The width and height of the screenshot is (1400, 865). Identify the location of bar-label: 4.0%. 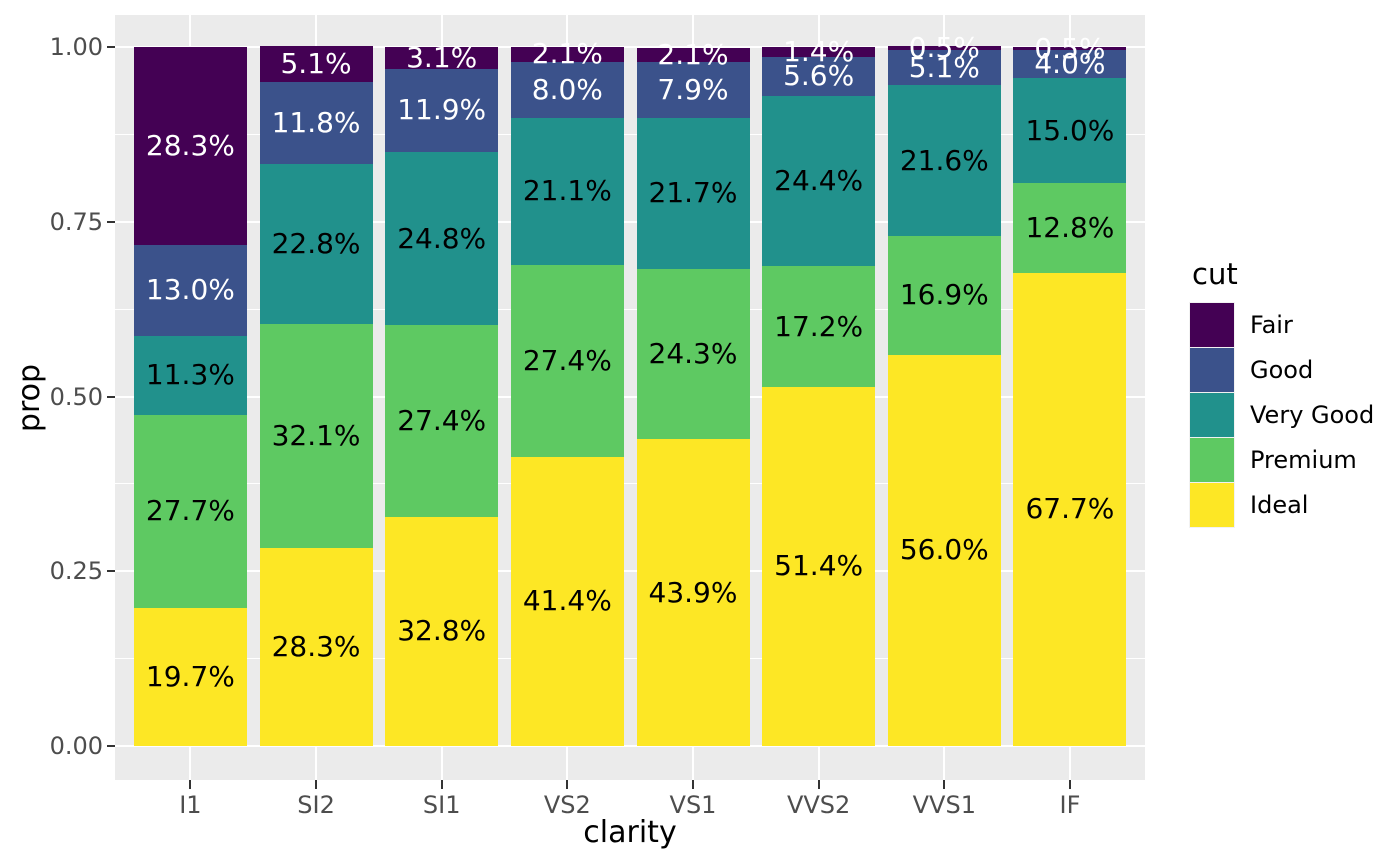
(1070, 64).